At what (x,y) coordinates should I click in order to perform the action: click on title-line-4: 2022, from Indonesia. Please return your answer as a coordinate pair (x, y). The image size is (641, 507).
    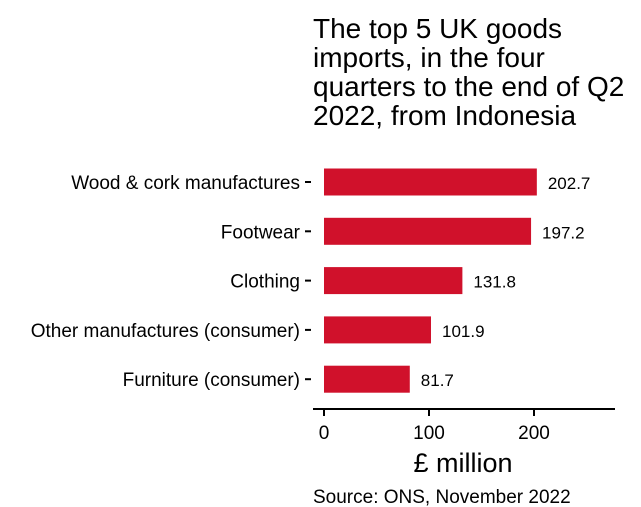
    Looking at the image, I should click on (444, 115).